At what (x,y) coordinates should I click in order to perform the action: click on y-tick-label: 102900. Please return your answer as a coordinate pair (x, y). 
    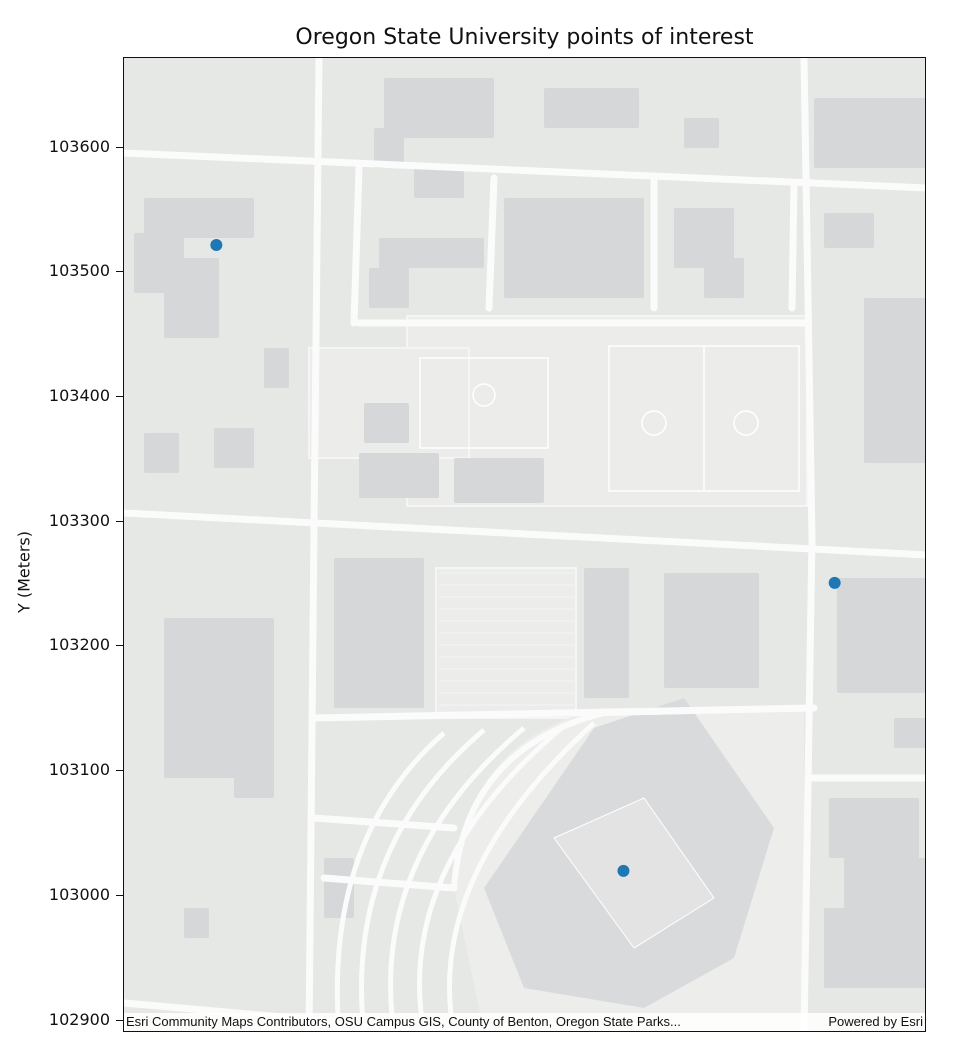
    Looking at the image, I should click on (79, 1019).